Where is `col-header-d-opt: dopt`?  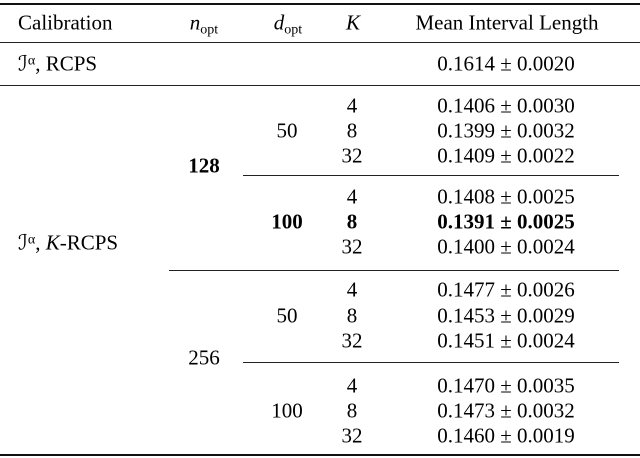 col-header-d-opt: dopt is located at coordinates (288, 24).